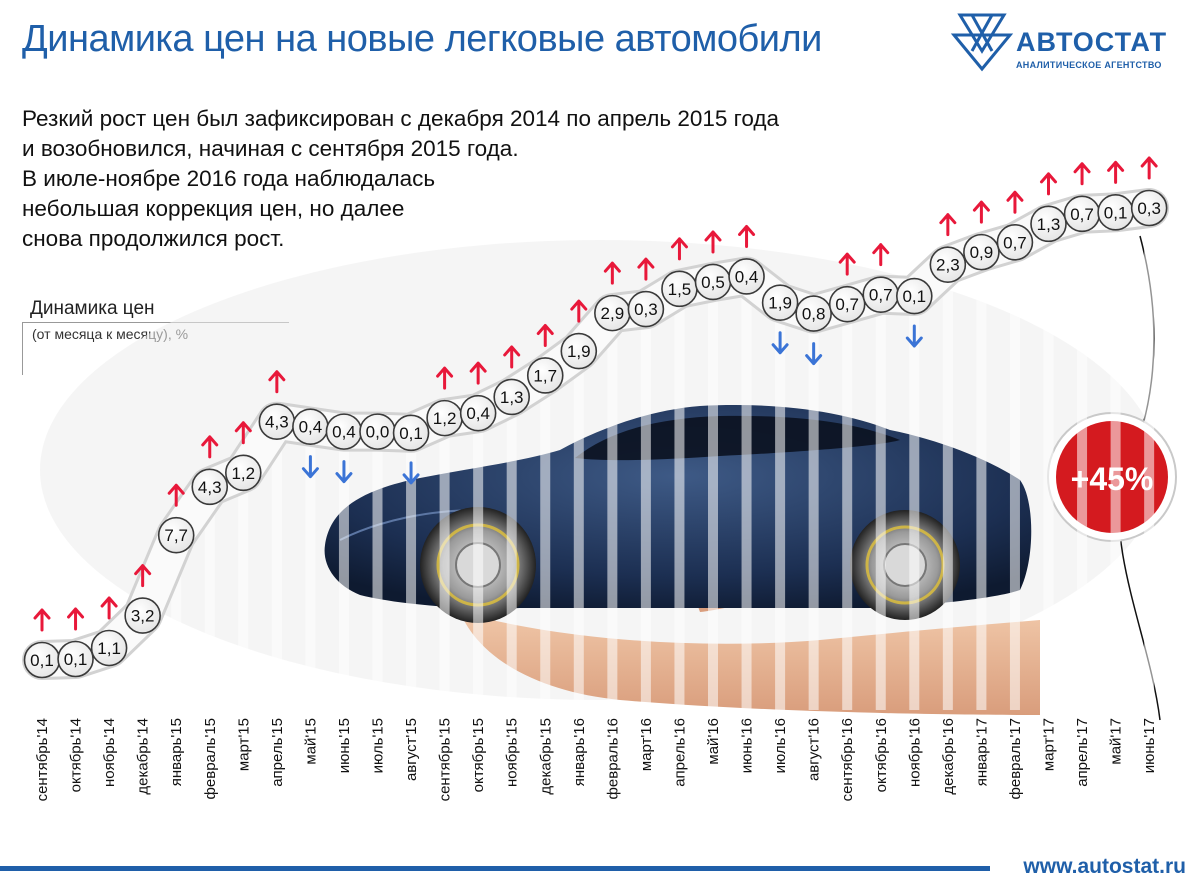  I want to click on month-label: декабрь'15, so click(545, 756).